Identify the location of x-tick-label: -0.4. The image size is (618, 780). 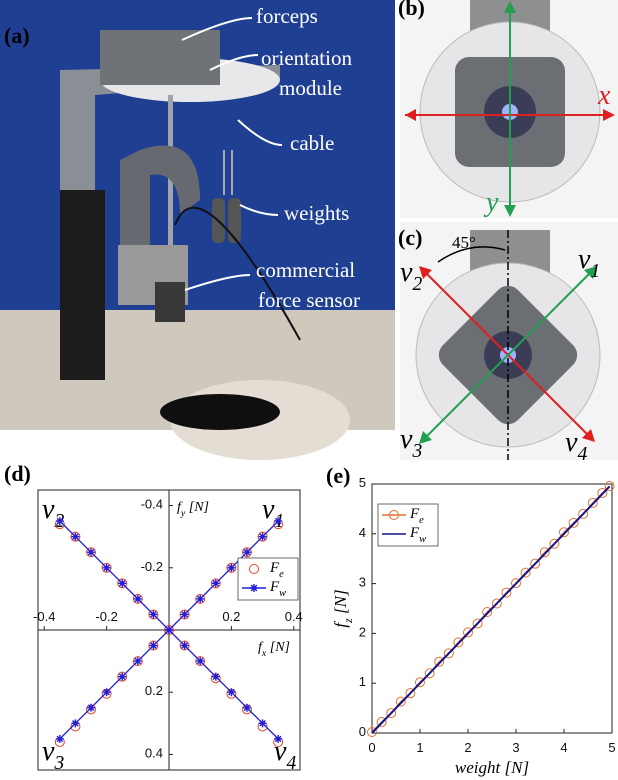
(44, 616).